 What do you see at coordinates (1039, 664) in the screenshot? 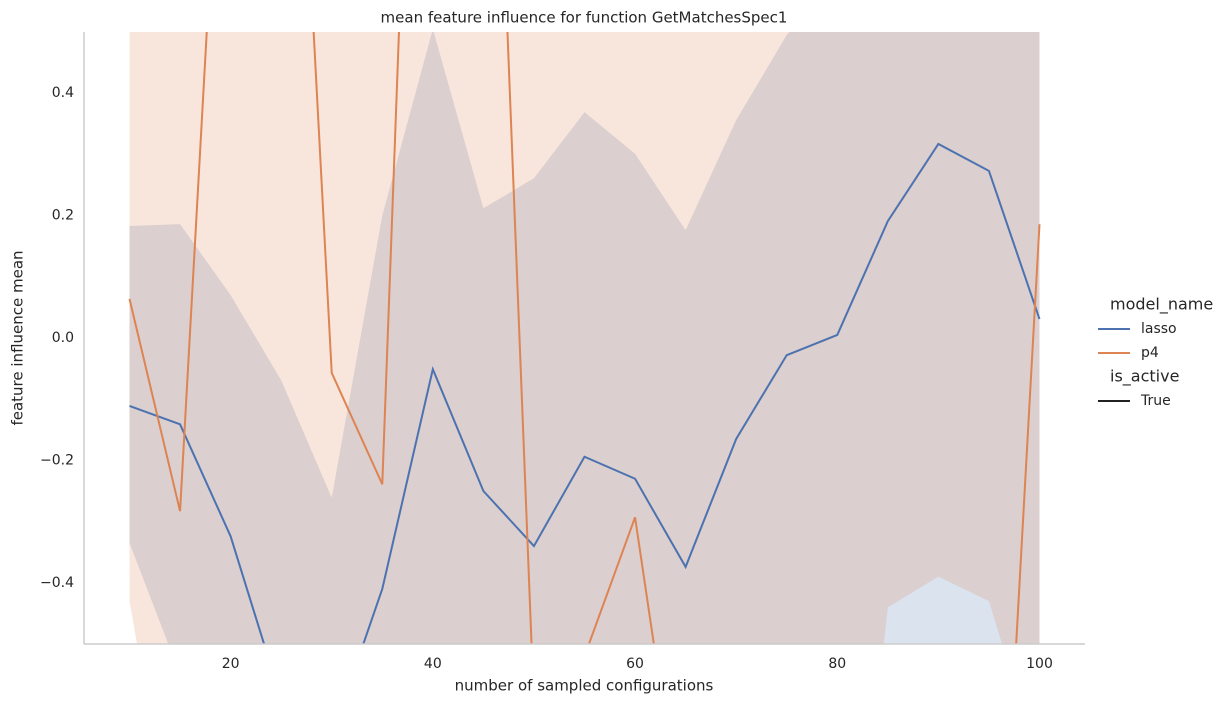
I see `x-tick-label: 100` at bounding box center [1039, 664].